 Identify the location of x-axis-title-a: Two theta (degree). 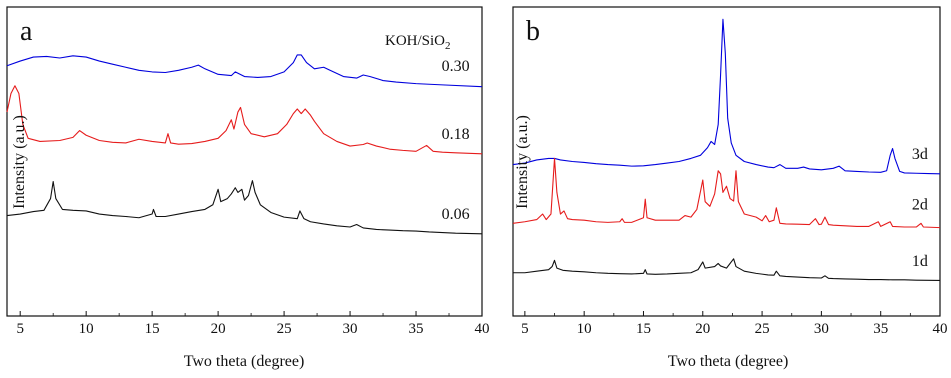
(244, 361).